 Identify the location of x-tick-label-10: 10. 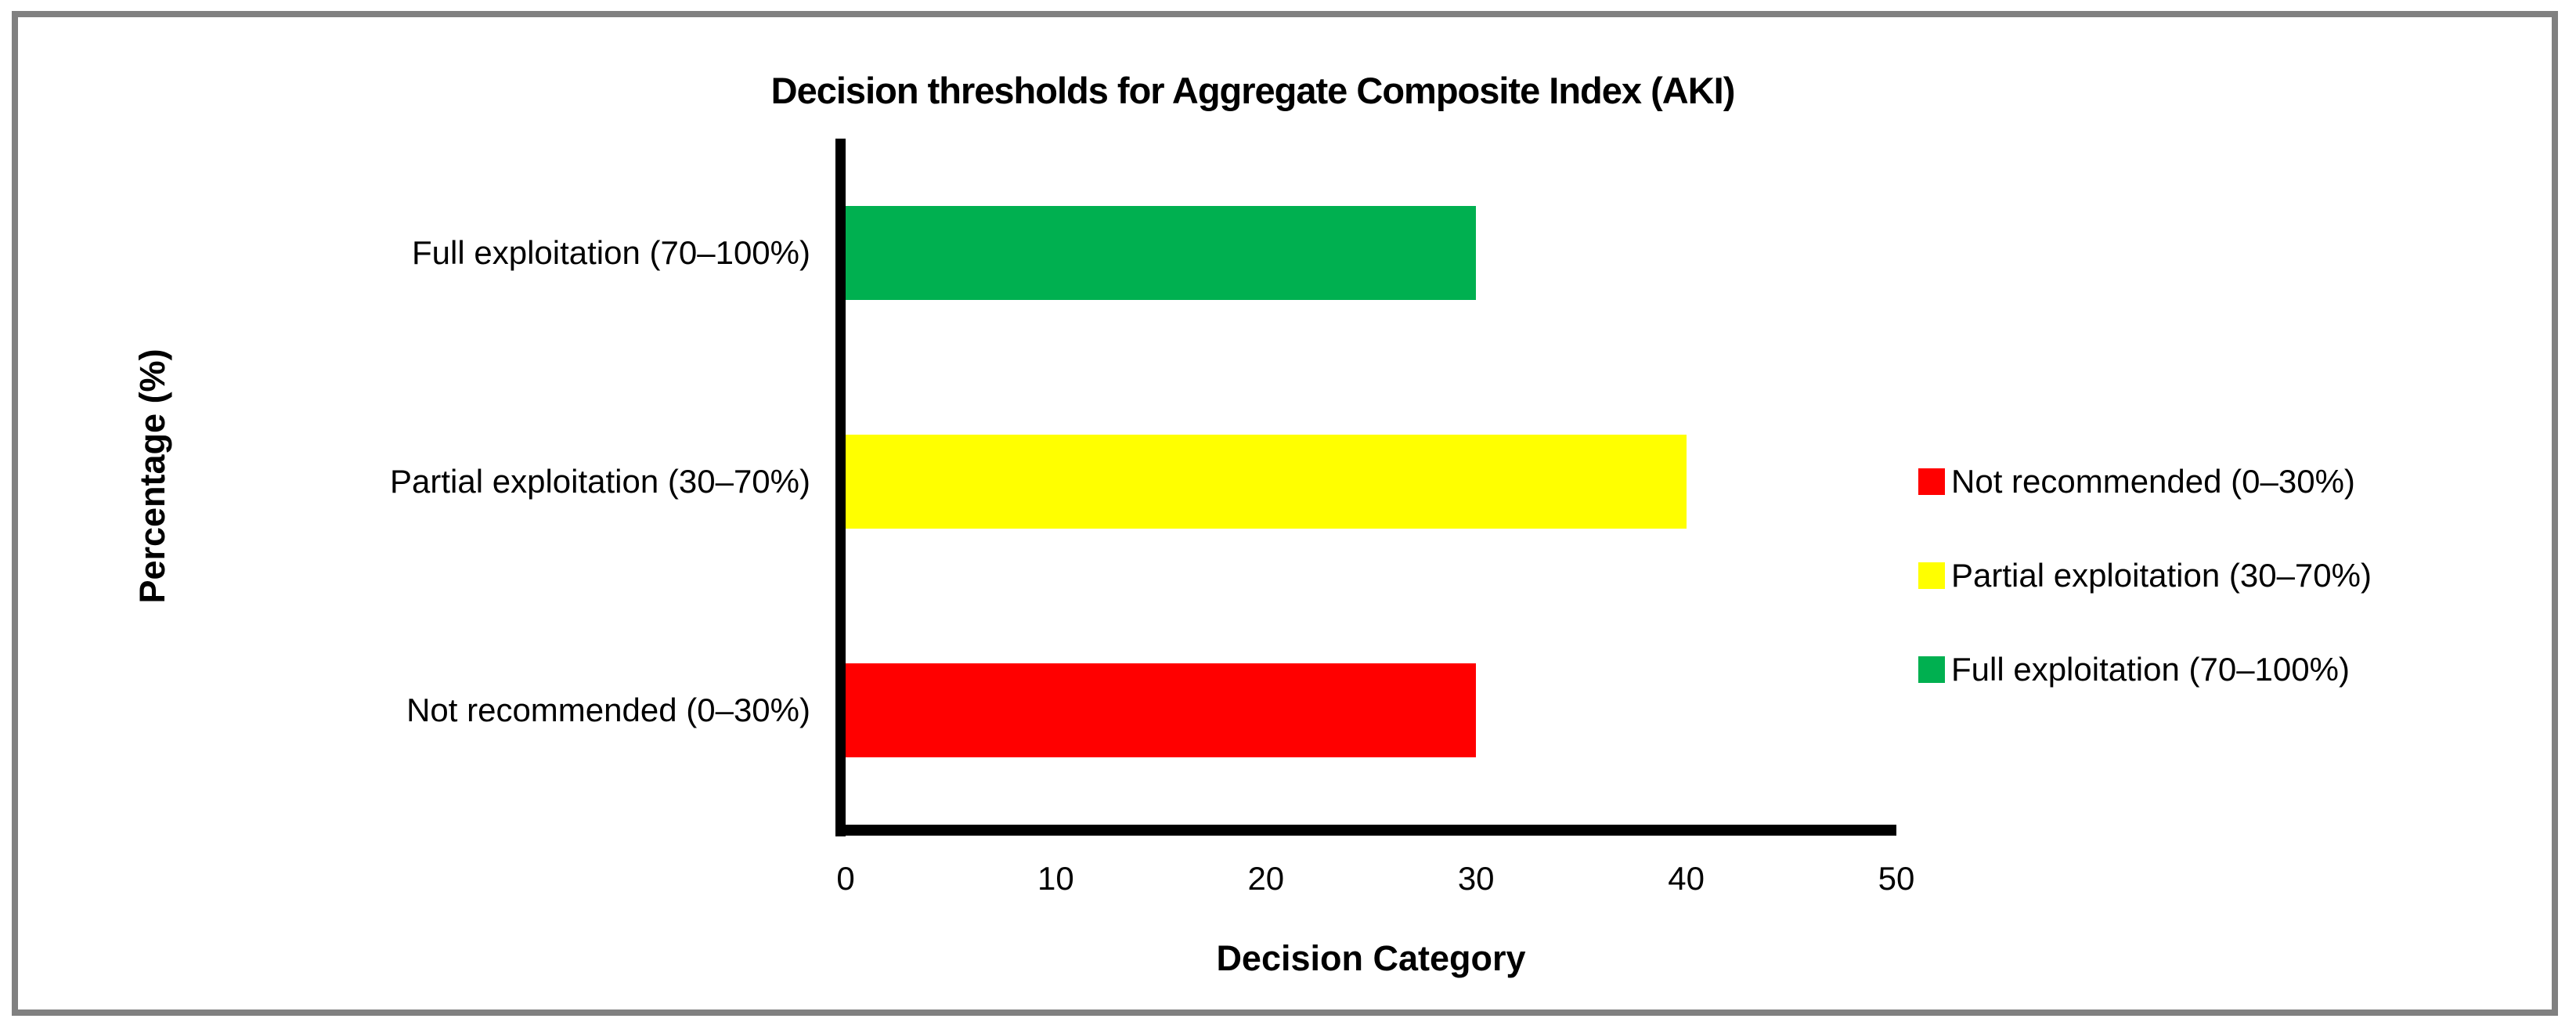
(1055, 878).